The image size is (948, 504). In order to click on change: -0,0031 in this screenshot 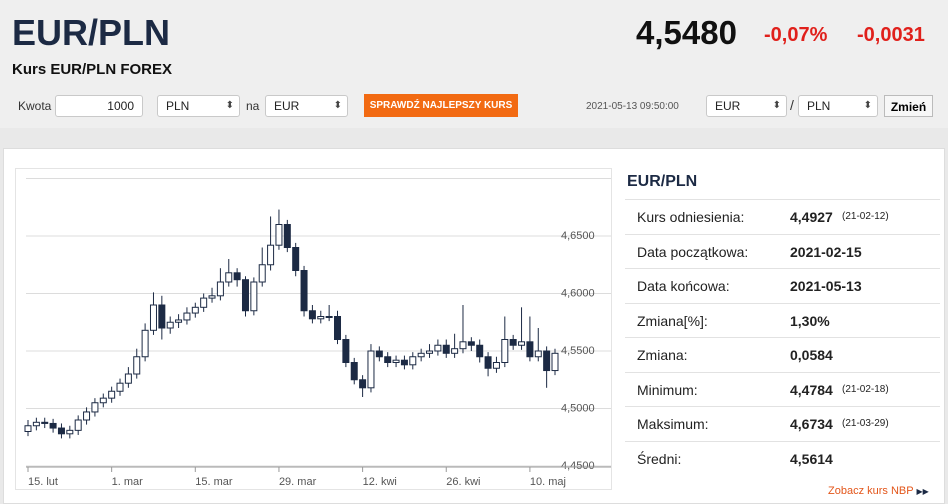, I will do `click(891, 35)`.